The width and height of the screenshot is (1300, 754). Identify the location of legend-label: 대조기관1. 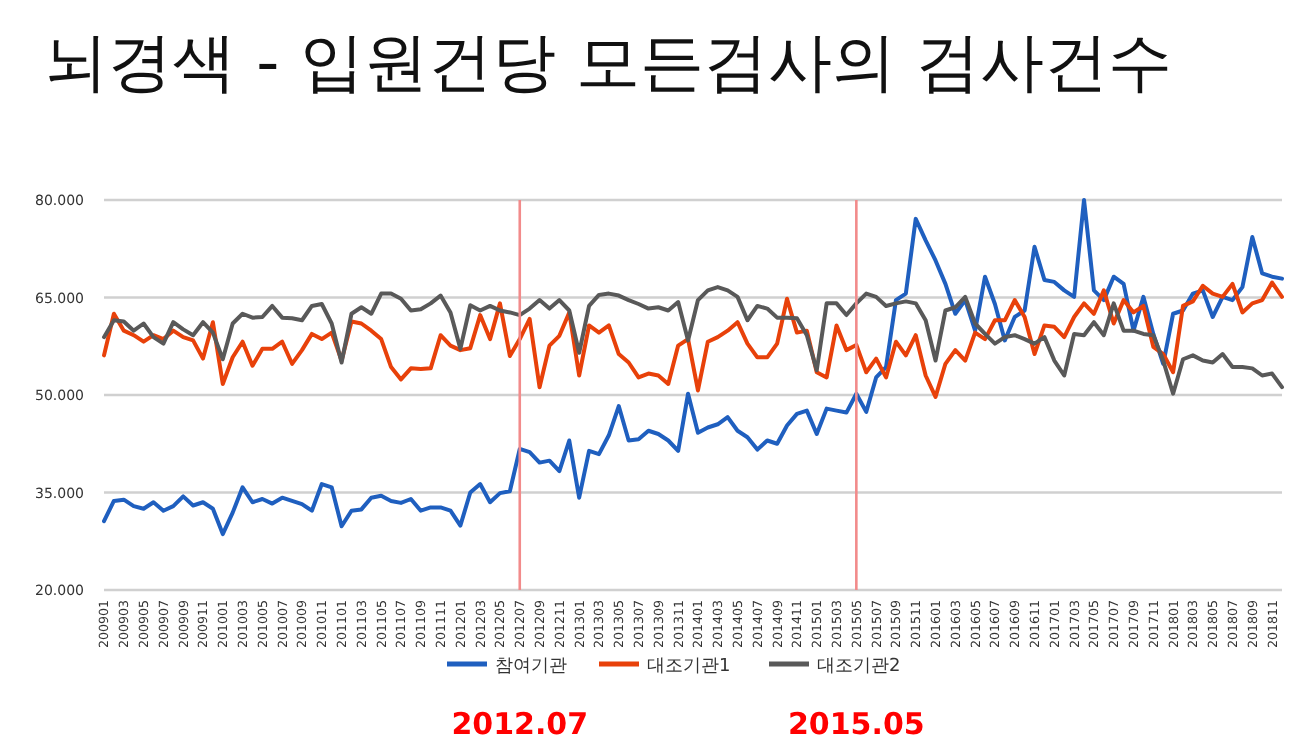
(689, 667).